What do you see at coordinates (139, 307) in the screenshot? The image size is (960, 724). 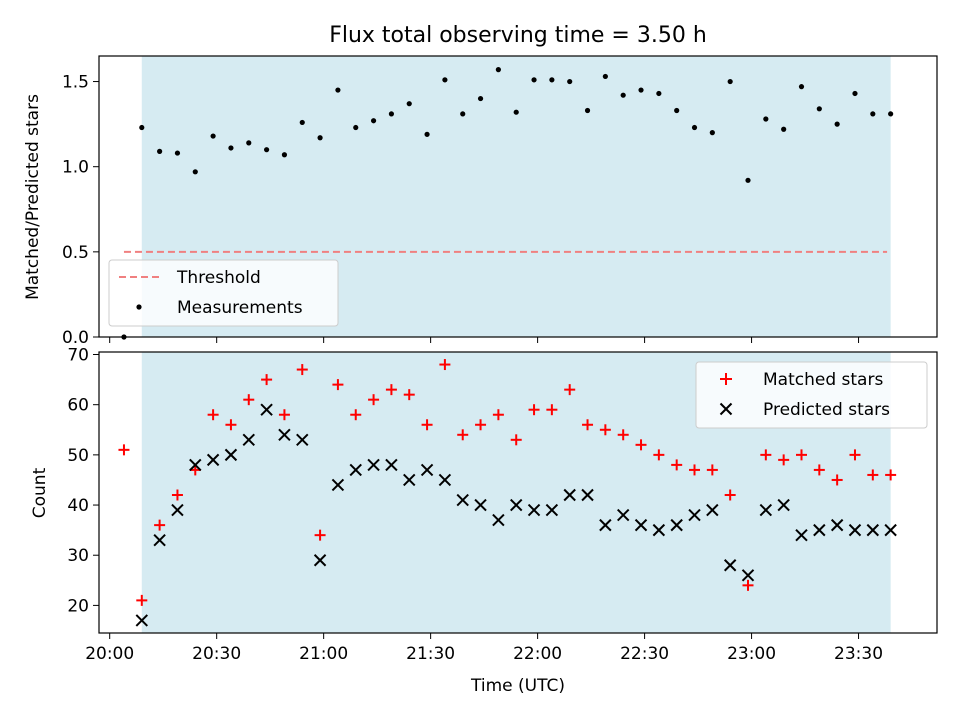 I see `measurements-legend-swatch` at bounding box center [139, 307].